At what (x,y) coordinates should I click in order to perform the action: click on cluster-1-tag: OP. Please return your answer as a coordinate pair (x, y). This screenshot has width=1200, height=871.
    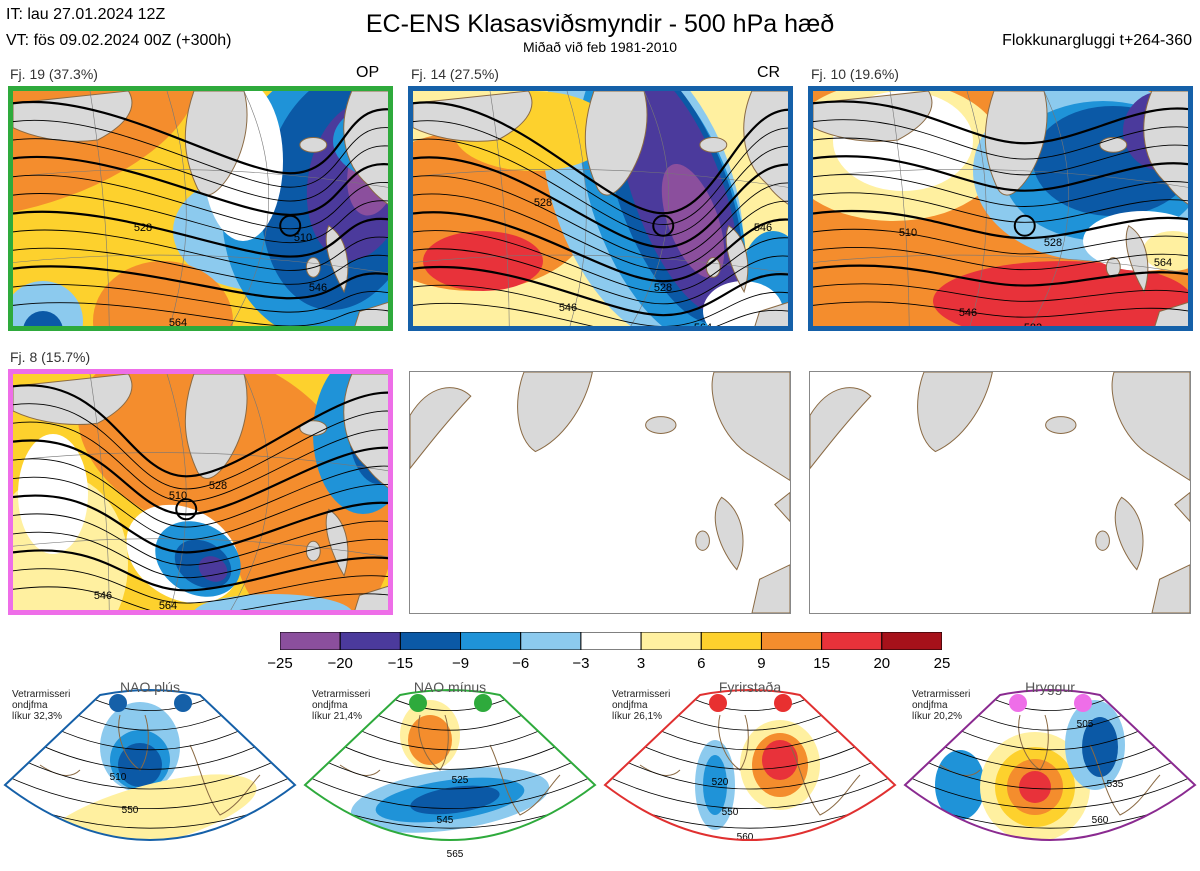
    Looking at the image, I should click on (368, 72).